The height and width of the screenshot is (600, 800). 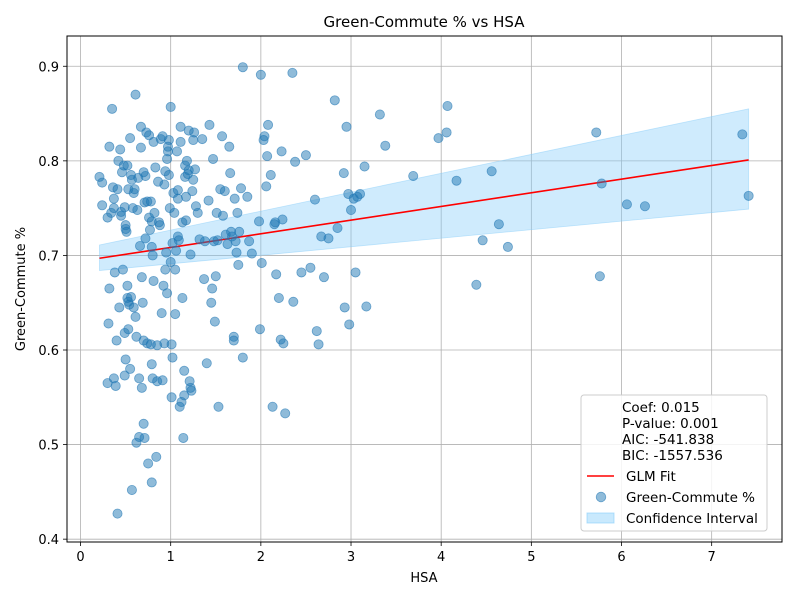 What do you see at coordinates (661, 408) in the screenshot?
I see `stat-coef: Coef: 0.015` at bounding box center [661, 408].